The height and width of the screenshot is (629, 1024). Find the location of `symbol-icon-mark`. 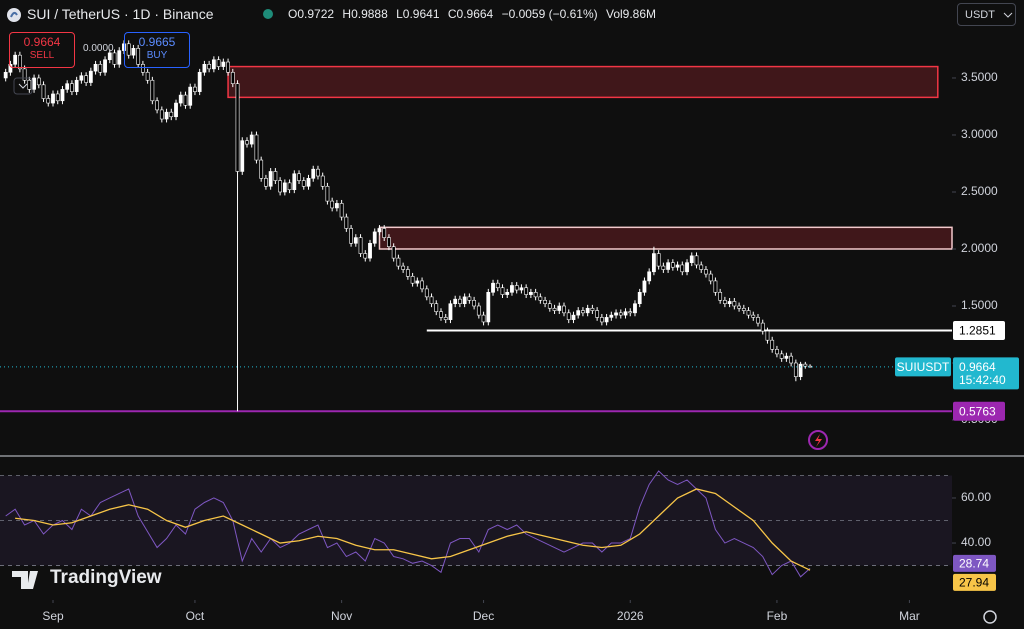

symbol-icon-mark is located at coordinates (14, 14).